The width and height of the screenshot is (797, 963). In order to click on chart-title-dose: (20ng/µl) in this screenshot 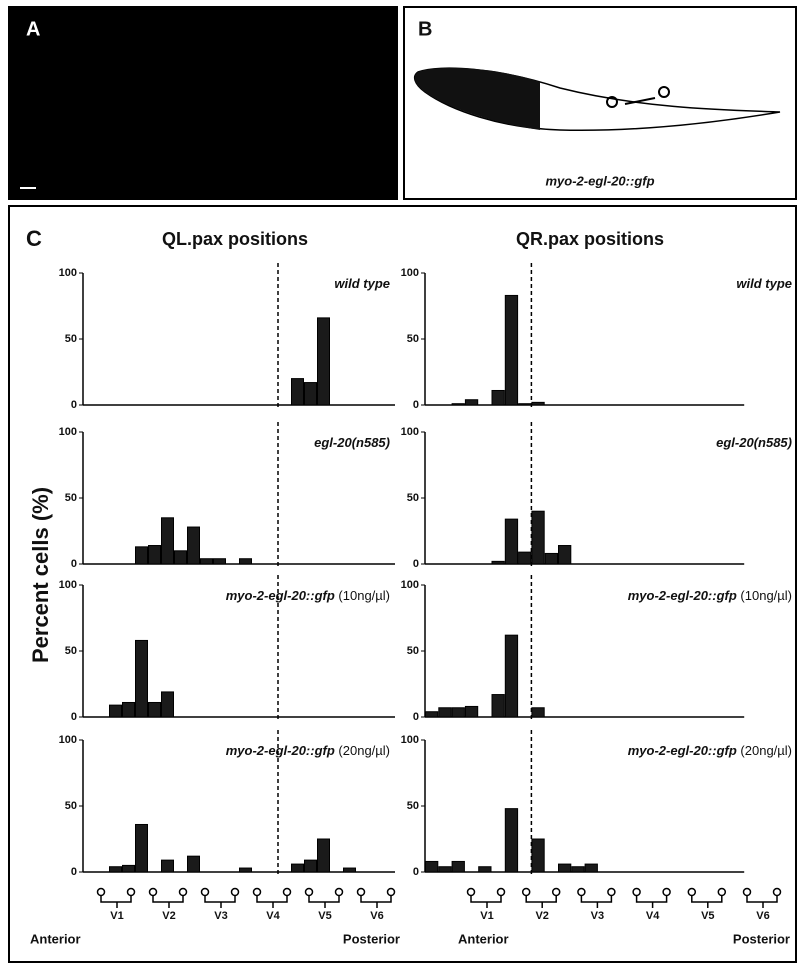, I will do `click(364, 750)`.